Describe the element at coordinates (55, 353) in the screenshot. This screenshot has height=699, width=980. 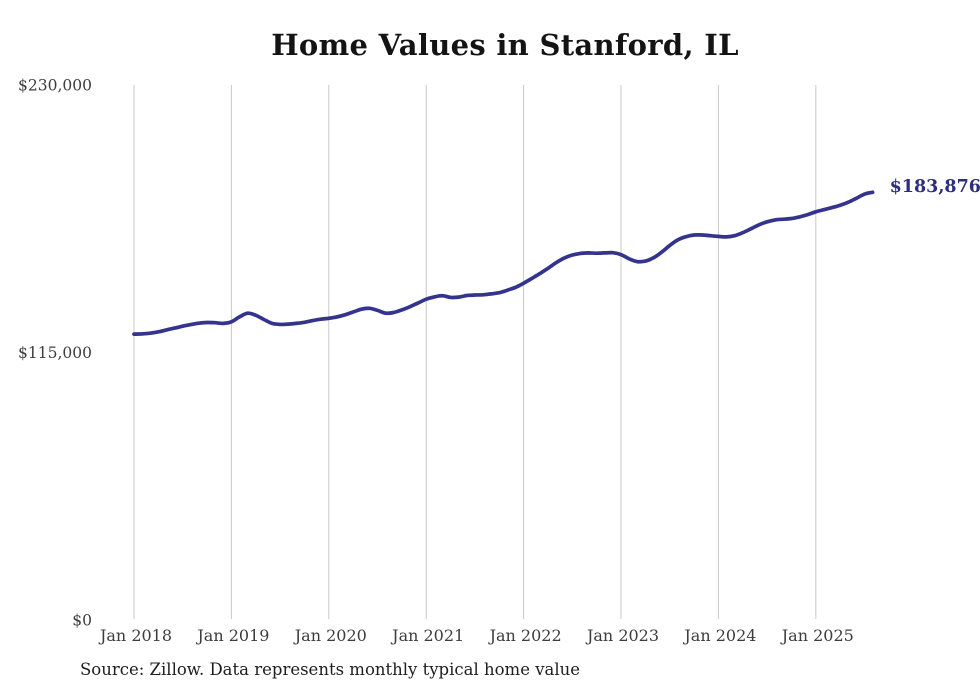
I see `y-axis-tick-label: $115,000` at that location.